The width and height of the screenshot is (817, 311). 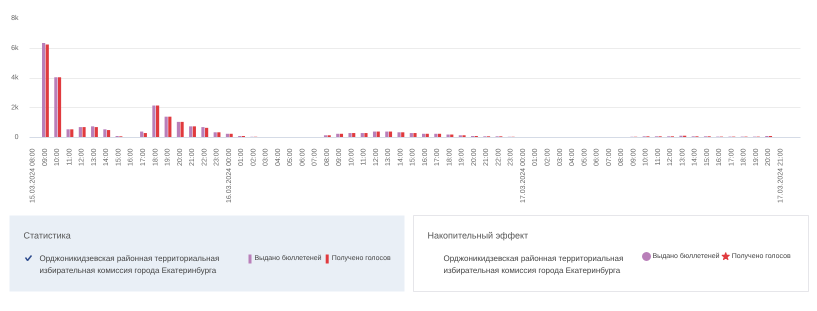 I want to click on text: Накопительный эффект, so click(x=478, y=235).